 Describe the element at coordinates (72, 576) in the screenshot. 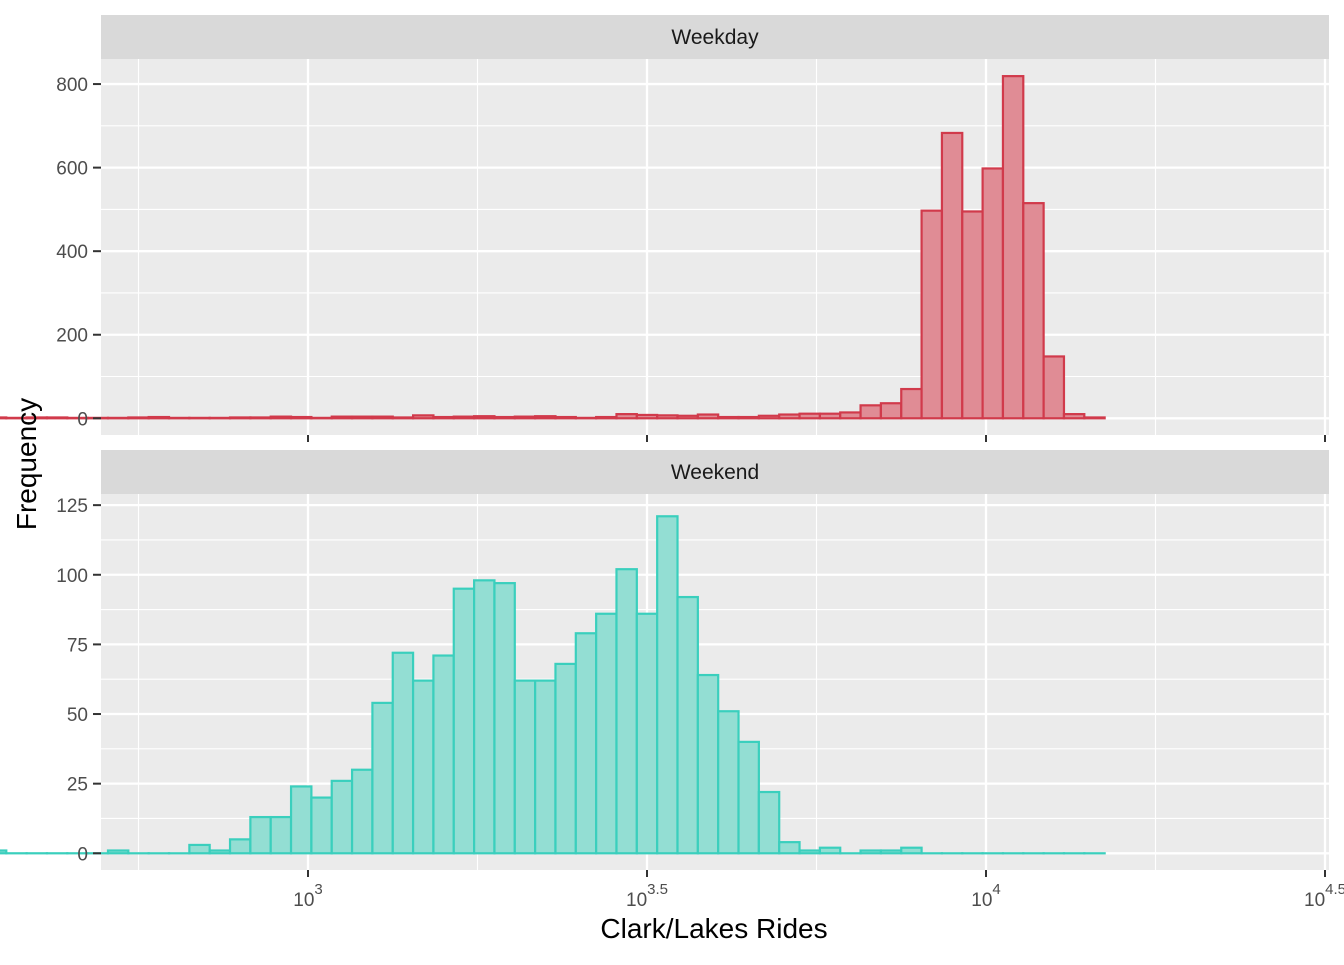

I see `y-tick-label: 100` at that location.